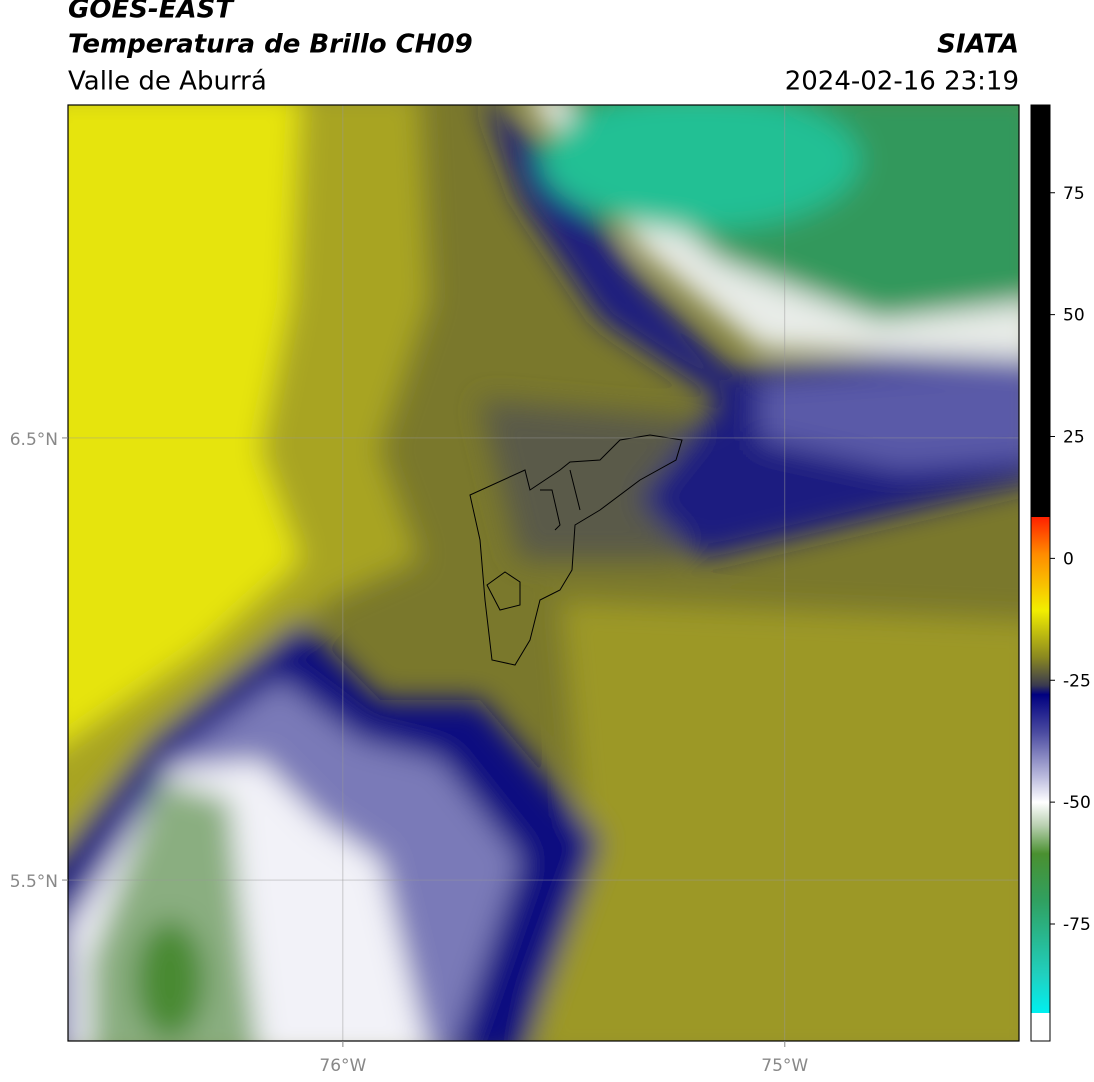 The image size is (1094, 1082). What do you see at coordinates (902, 82) in the screenshot?
I see `datetime: 2024-02-16 23:19` at bounding box center [902, 82].